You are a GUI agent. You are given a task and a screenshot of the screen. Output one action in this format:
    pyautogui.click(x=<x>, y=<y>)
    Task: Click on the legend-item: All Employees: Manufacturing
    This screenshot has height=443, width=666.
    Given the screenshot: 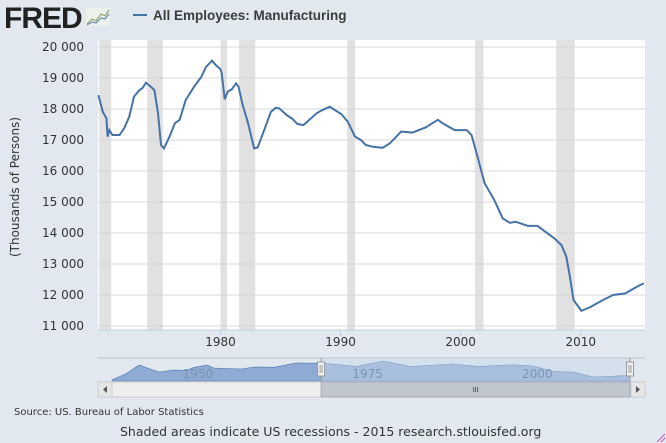 What is the action you would take?
    pyautogui.click(x=240, y=15)
    